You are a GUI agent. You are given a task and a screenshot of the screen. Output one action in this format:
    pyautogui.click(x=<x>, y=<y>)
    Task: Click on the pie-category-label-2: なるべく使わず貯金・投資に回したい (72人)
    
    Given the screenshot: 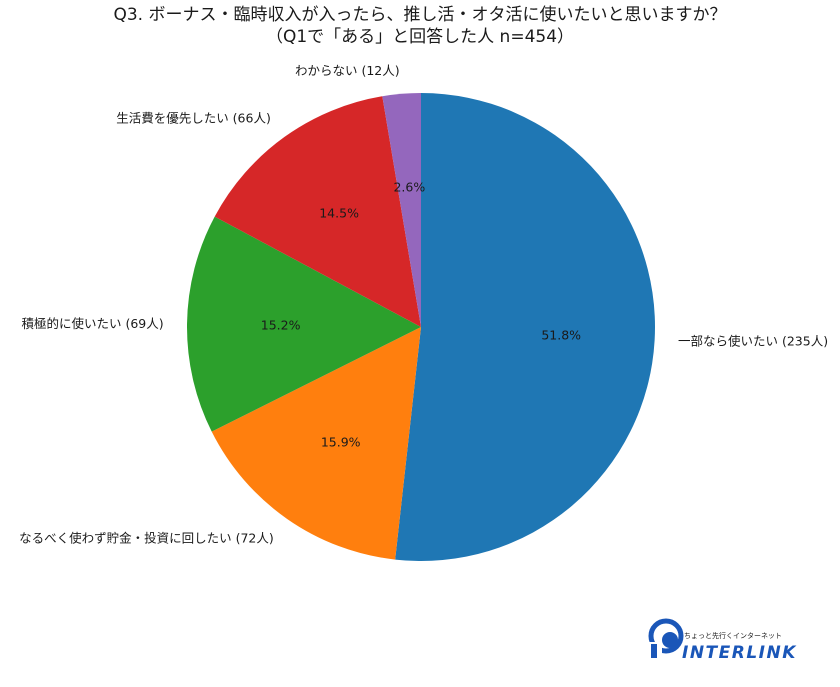 What is the action you would take?
    pyautogui.click(x=146, y=538)
    